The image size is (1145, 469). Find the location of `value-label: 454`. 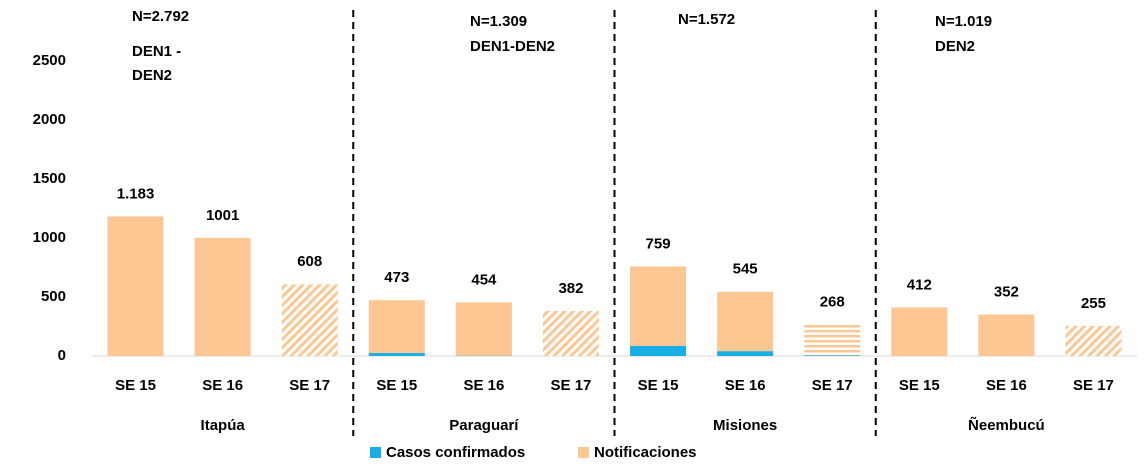

value-label: 454 is located at coordinates (484, 279).